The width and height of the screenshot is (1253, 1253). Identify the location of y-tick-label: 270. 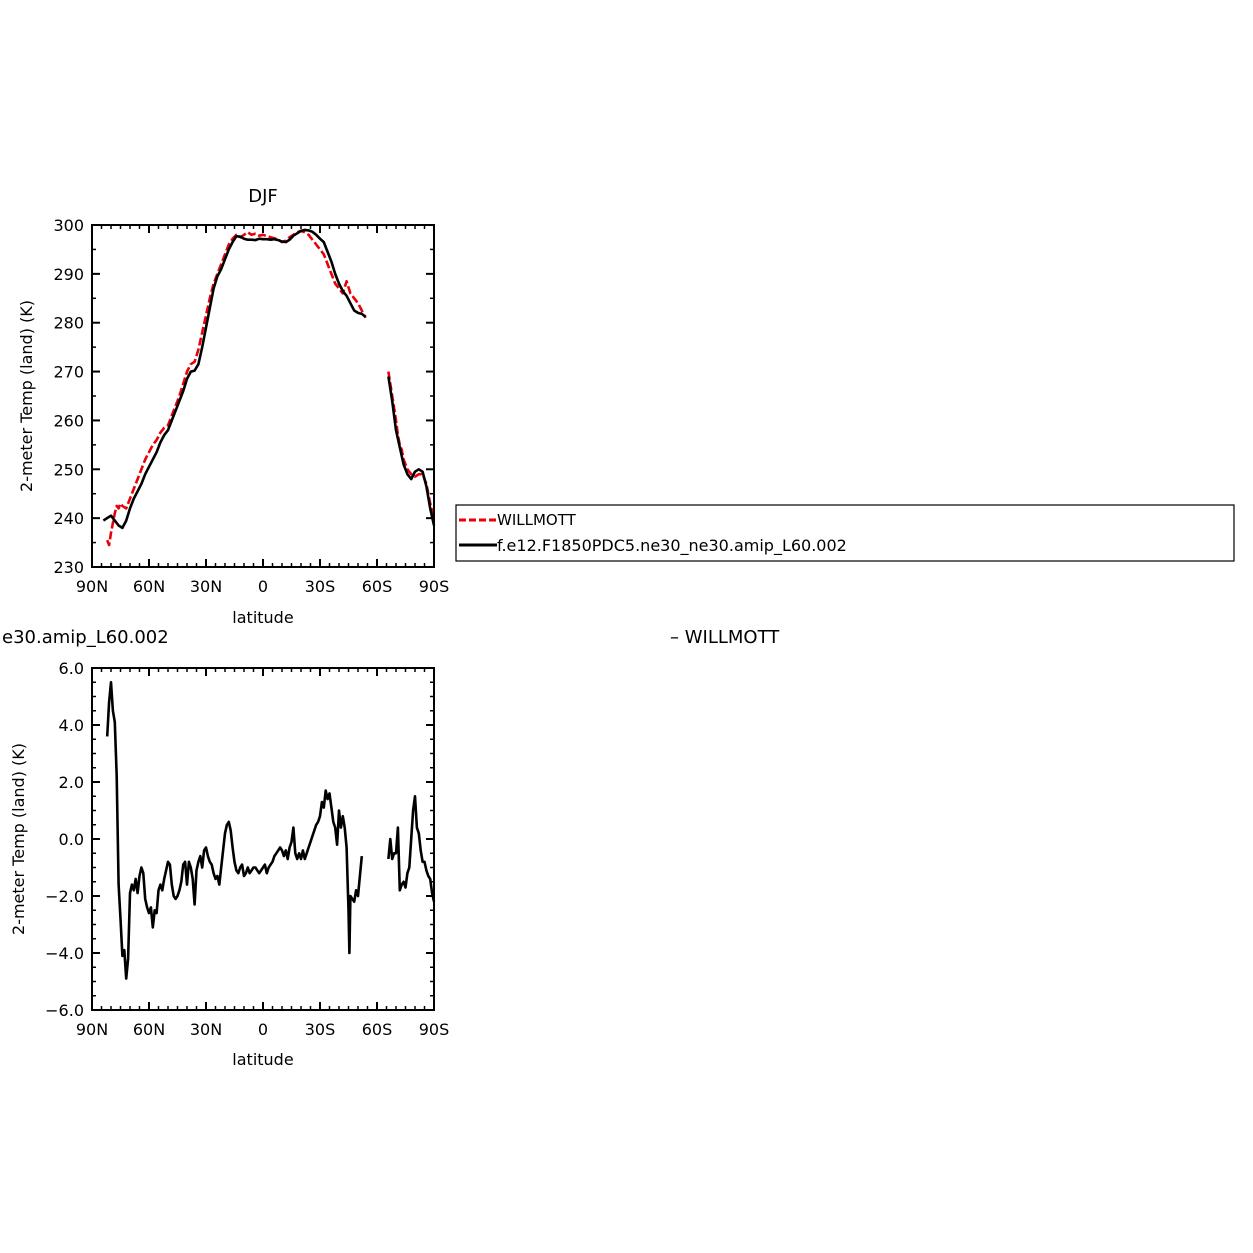
(68, 372).